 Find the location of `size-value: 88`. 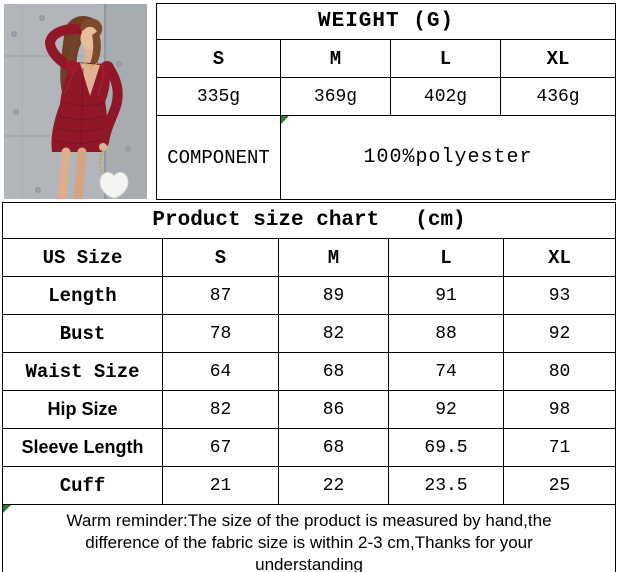

size-value: 88 is located at coordinates (446, 333).